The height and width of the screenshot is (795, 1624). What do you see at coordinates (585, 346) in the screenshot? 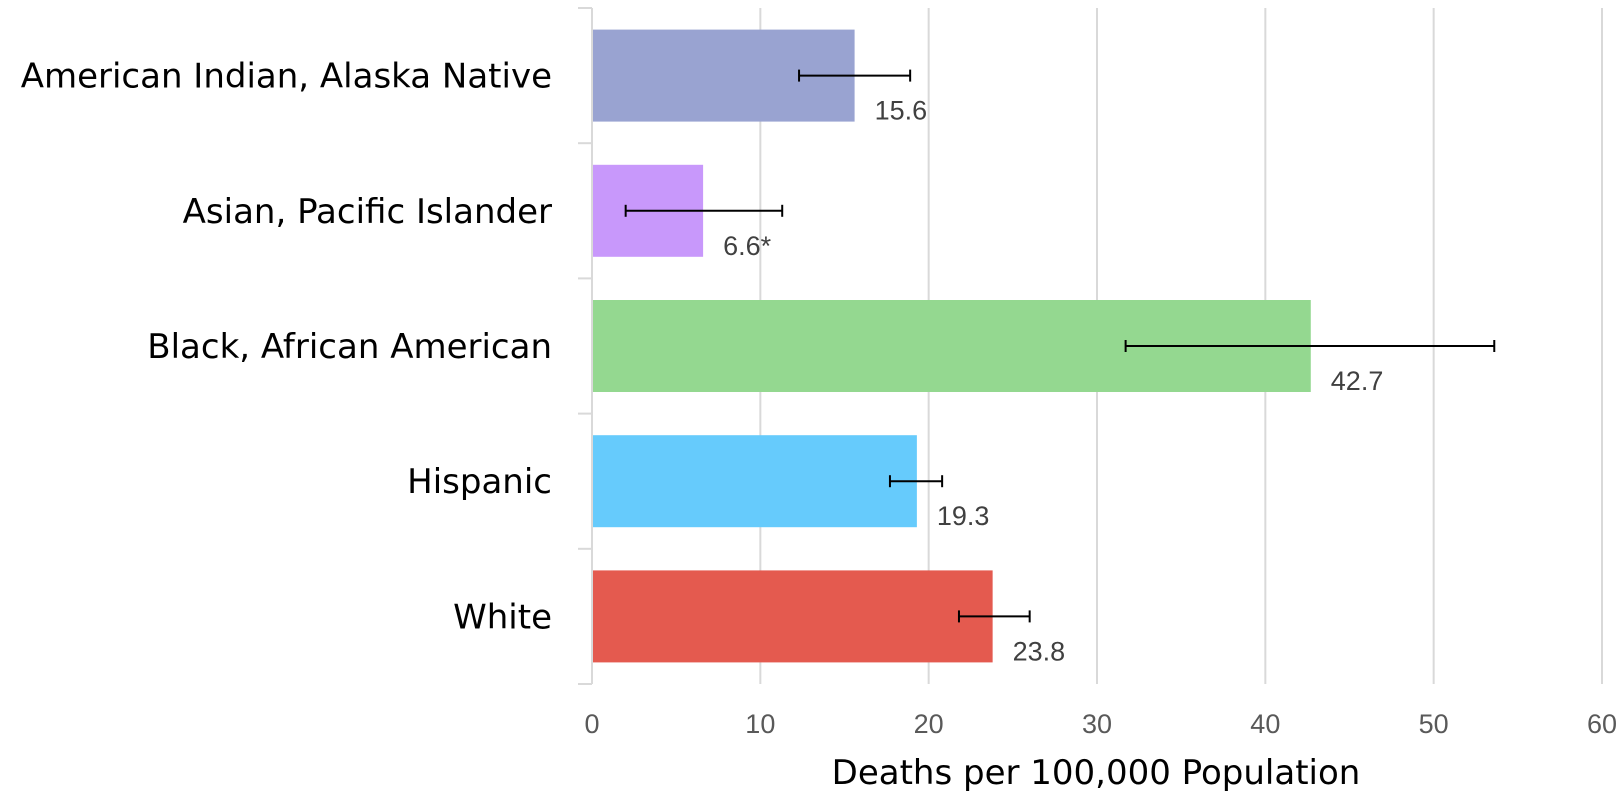
I see `axes` at bounding box center [585, 346].